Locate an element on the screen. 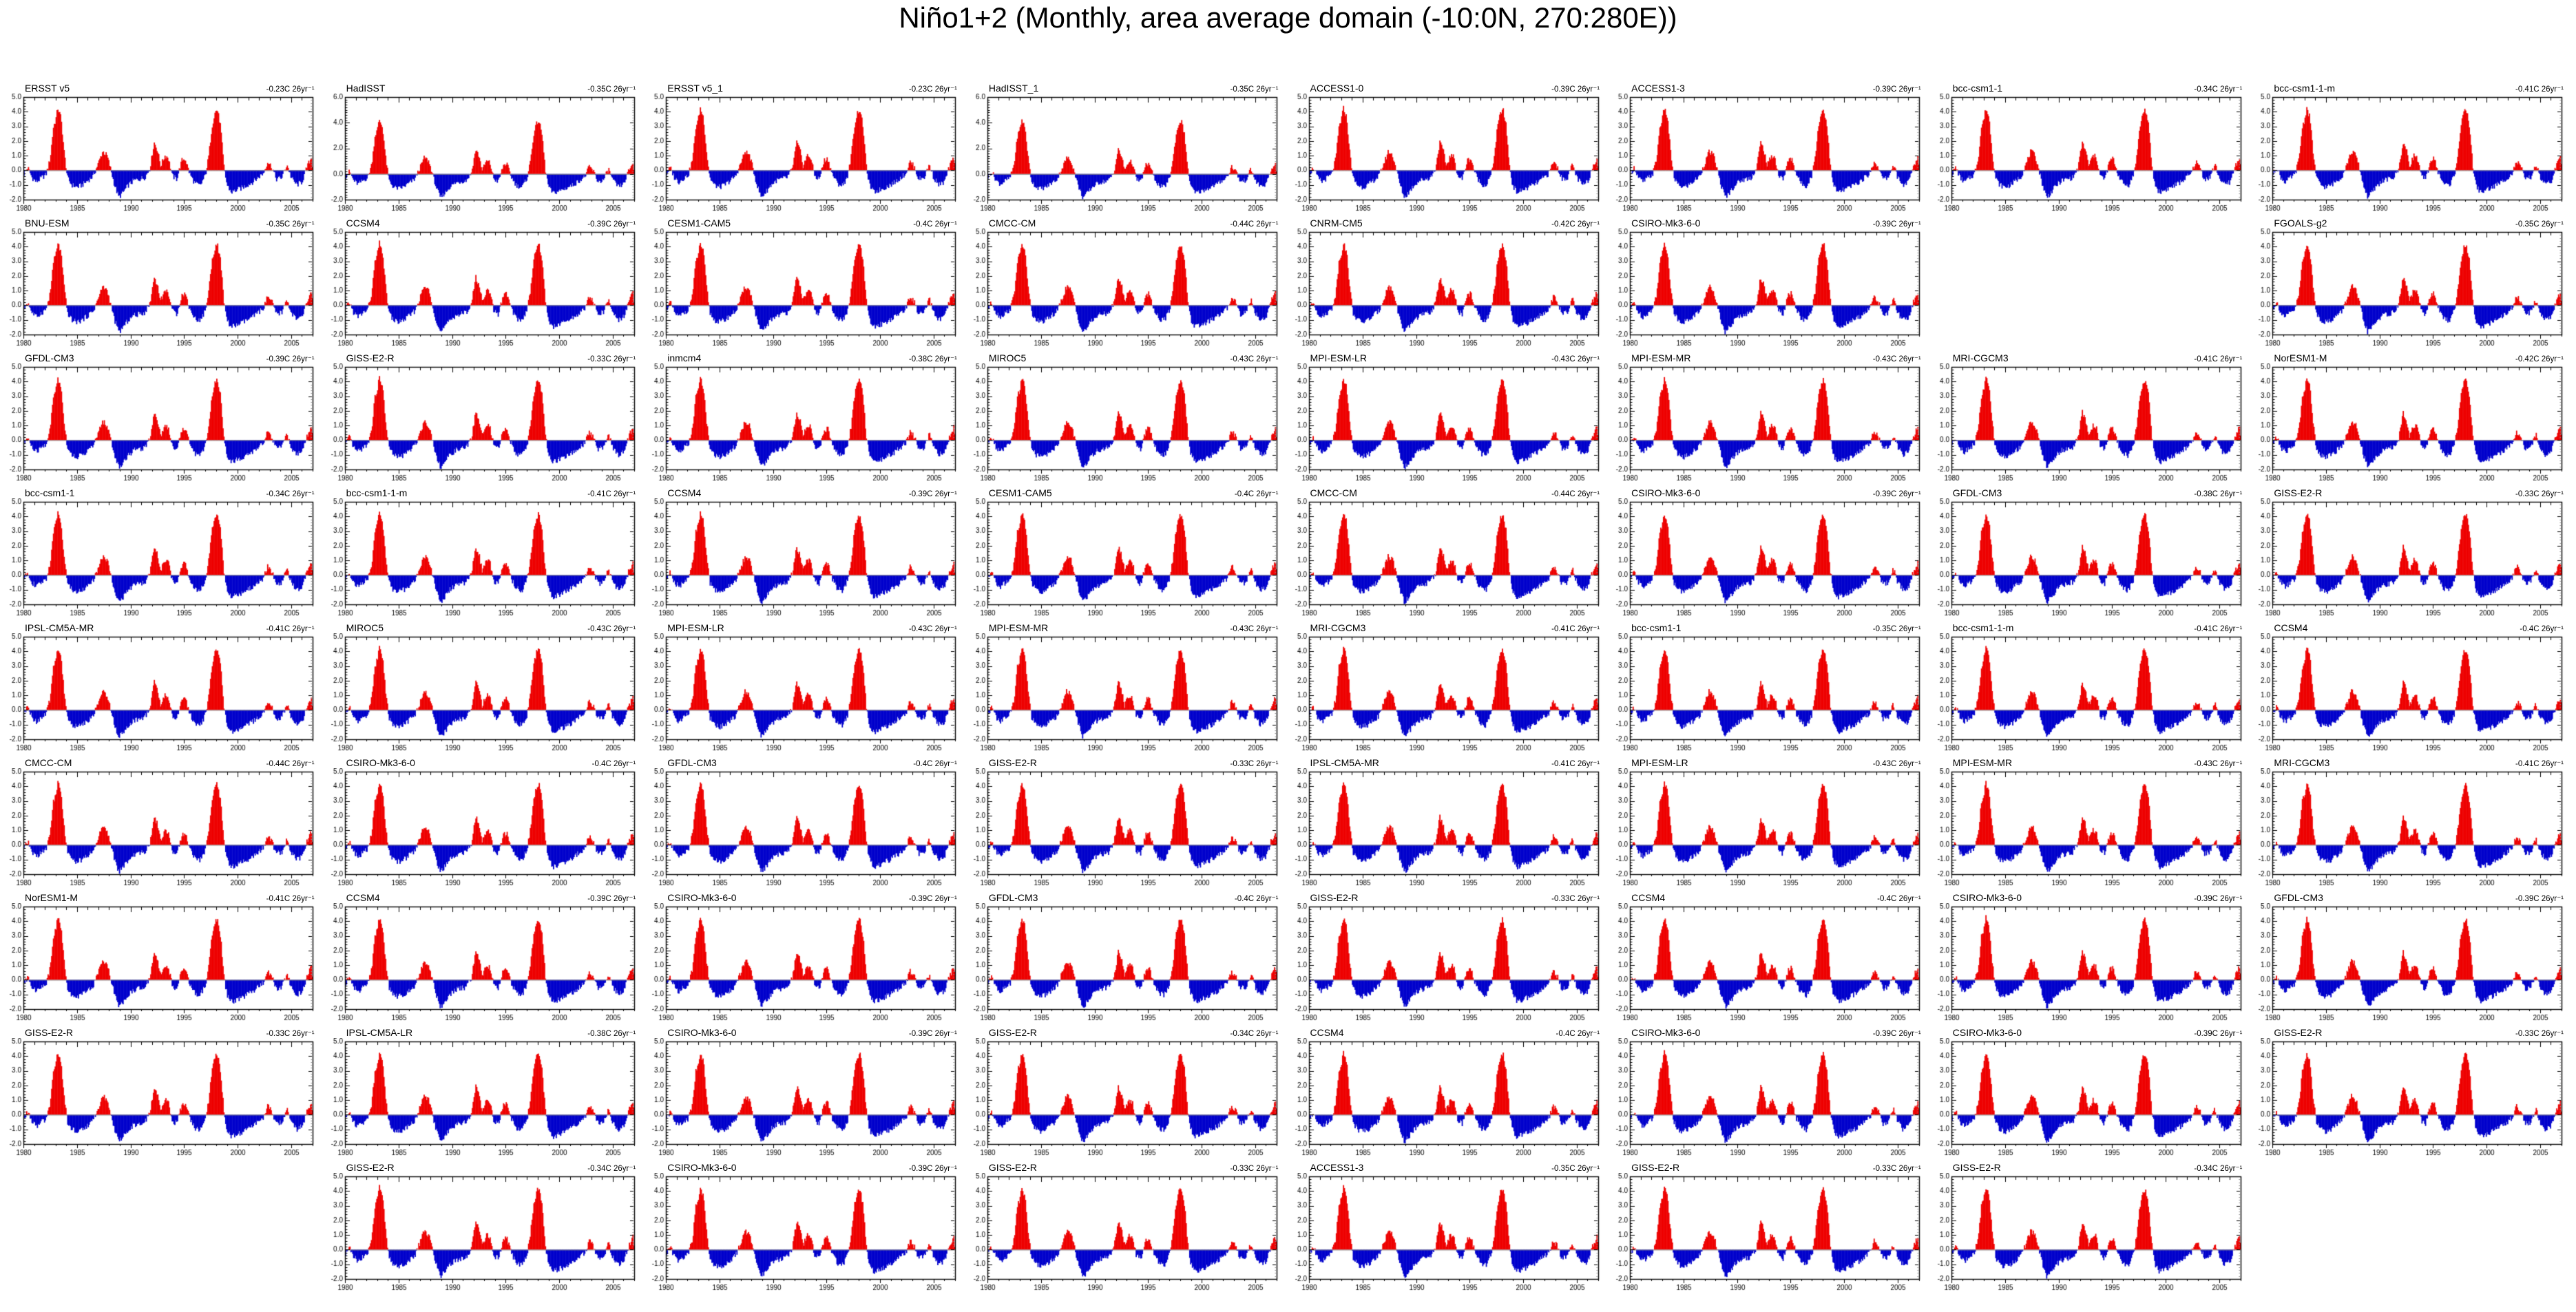 The width and height of the screenshot is (2576, 1312). panel-model-name: BNU-ESM is located at coordinates (47, 223).